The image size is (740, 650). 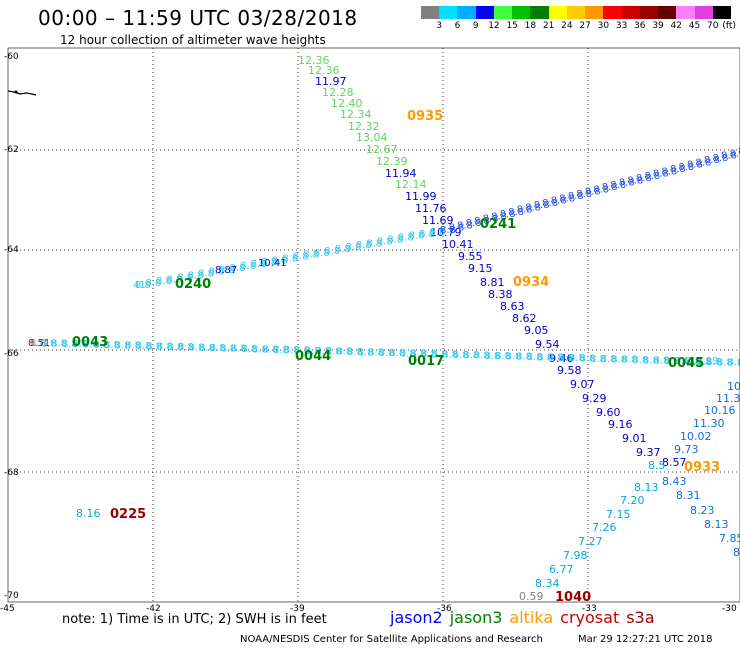 I want to click on coastline-fragment, so click(x=22, y=93).